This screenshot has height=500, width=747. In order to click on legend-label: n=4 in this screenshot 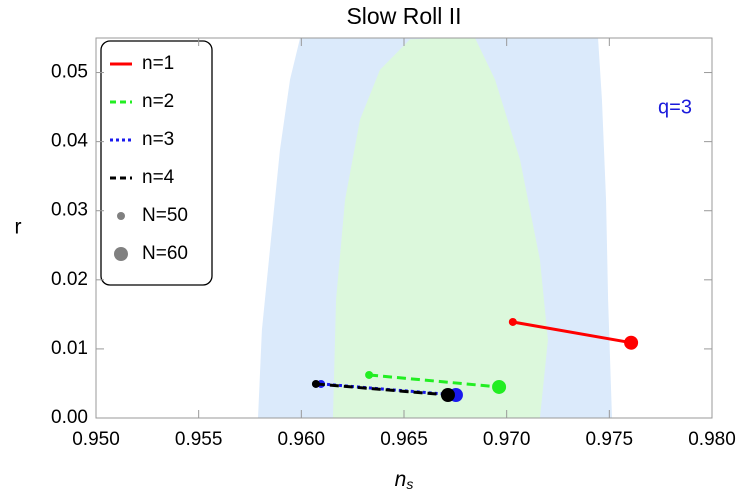, I will do `click(158, 177)`.